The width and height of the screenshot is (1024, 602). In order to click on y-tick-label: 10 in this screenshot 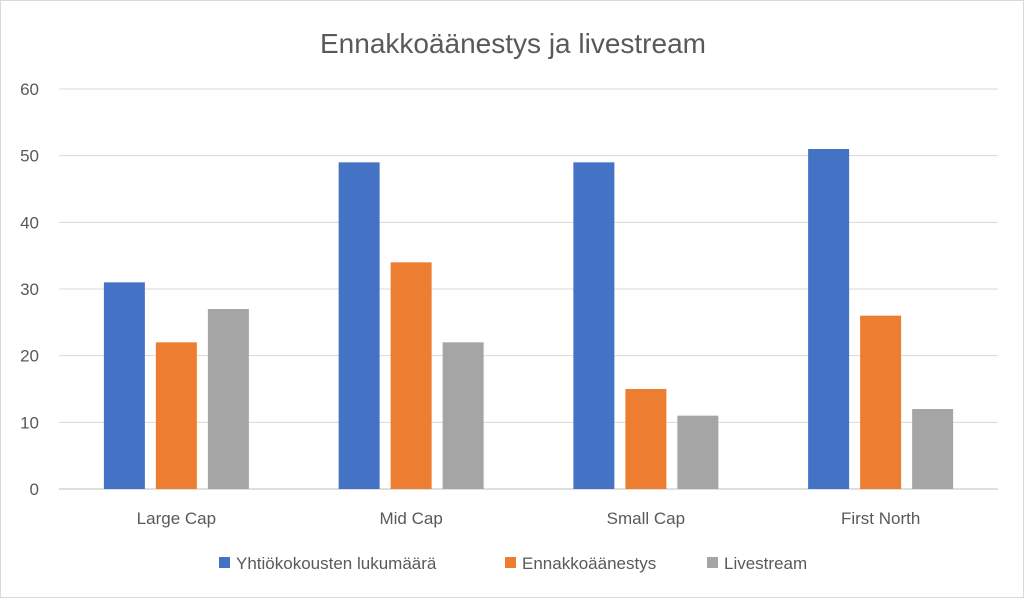, I will do `click(29, 422)`.